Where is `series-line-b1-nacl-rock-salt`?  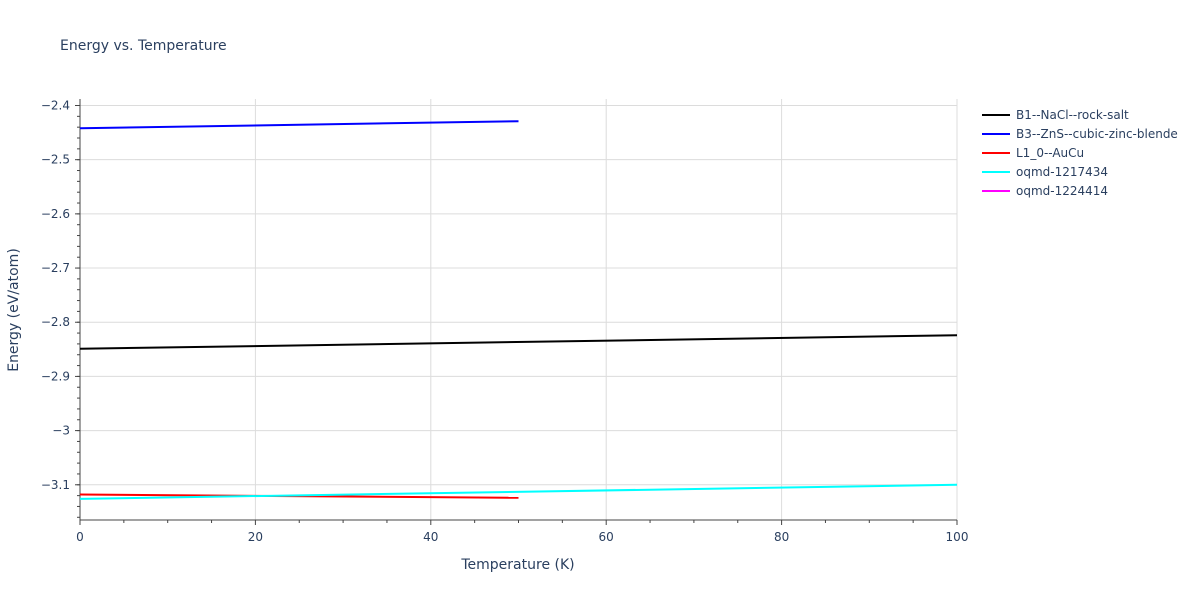
series-line-b1-nacl-rock-salt is located at coordinates (518, 342).